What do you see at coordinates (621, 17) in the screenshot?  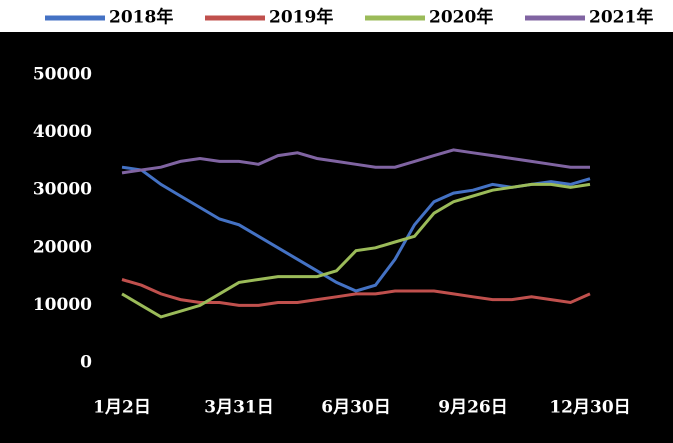 I see `legend-label: 2021年` at bounding box center [621, 17].